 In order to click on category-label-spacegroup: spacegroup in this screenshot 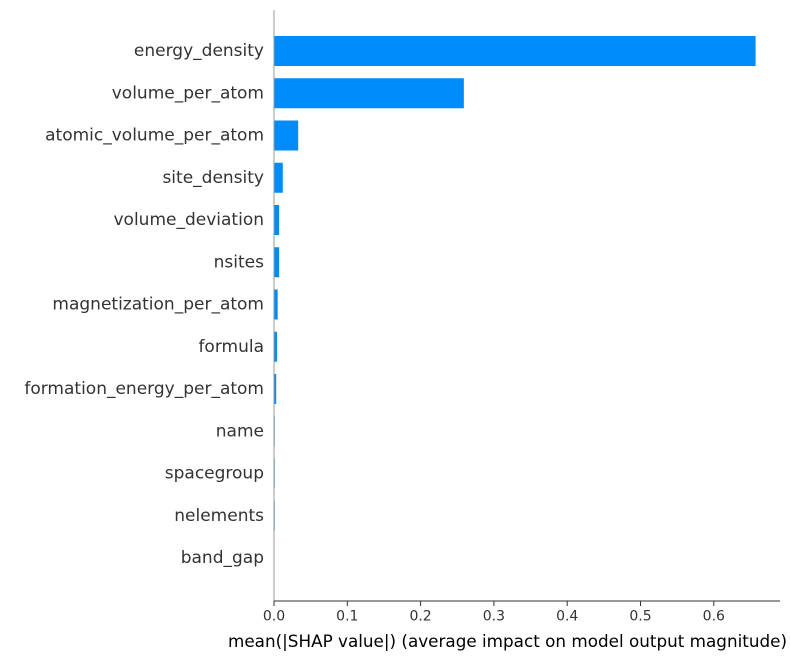, I will do `click(214, 474)`.